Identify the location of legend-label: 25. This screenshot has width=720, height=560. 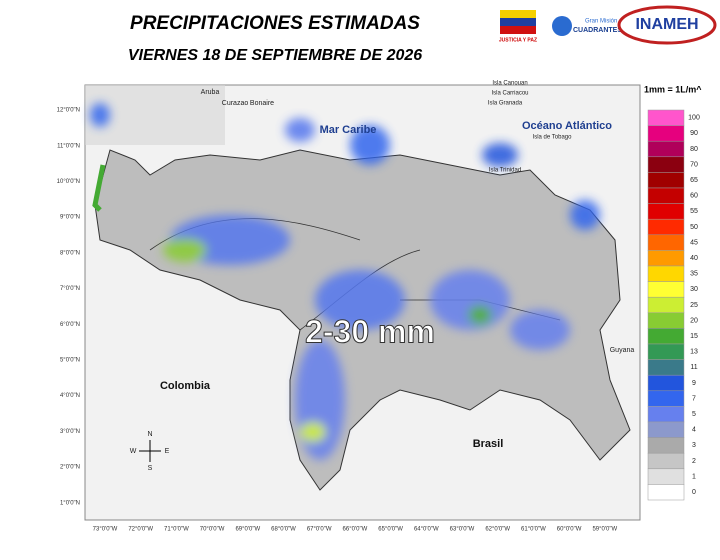
(694, 305).